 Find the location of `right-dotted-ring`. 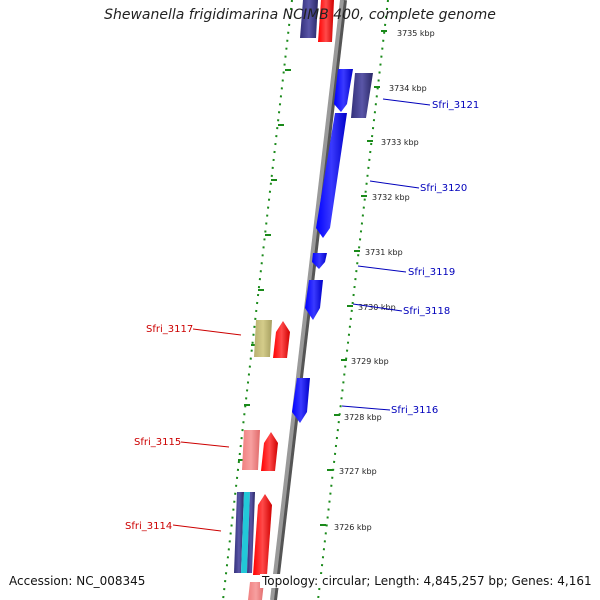

right-dotted-ring is located at coordinates (353, 300).